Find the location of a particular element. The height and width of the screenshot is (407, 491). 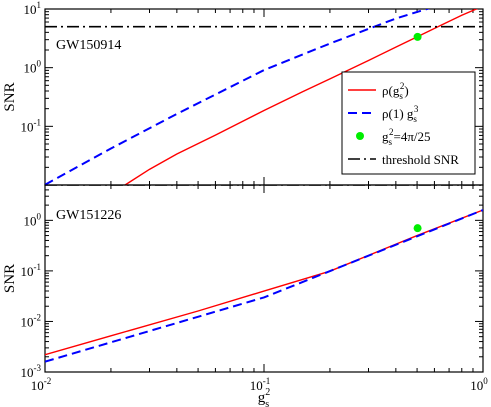

legend-label: threshold SNR is located at coordinates (420, 159).